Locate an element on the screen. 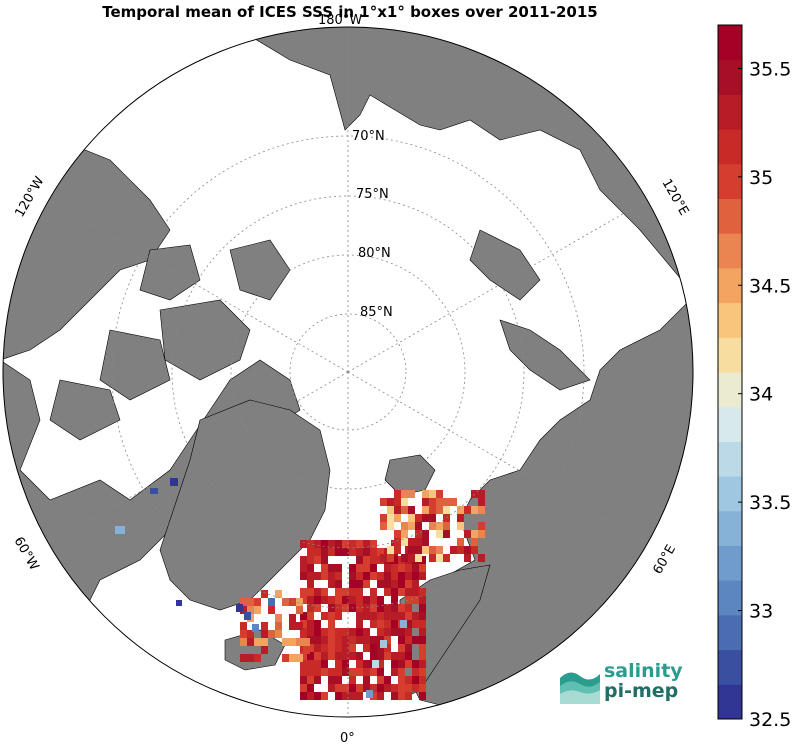 This screenshot has width=792, height=747. salinity-pimep-logo: salinity pi-mep is located at coordinates (628, 684).